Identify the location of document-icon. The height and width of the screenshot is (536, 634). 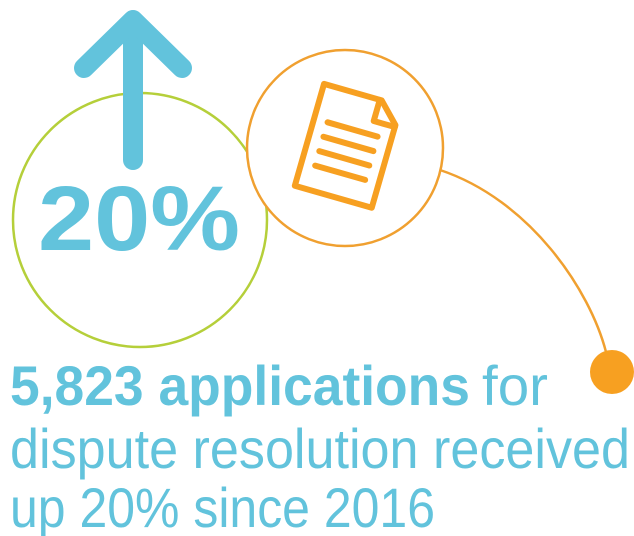
(345, 145).